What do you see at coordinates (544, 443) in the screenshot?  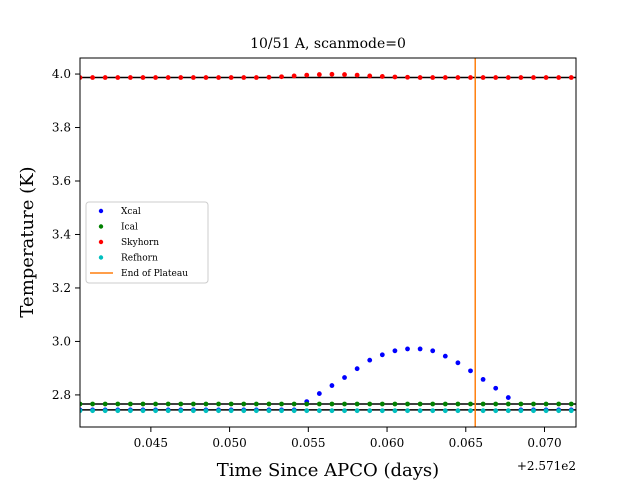 I see `x-tick-label: 0.070` at bounding box center [544, 443].